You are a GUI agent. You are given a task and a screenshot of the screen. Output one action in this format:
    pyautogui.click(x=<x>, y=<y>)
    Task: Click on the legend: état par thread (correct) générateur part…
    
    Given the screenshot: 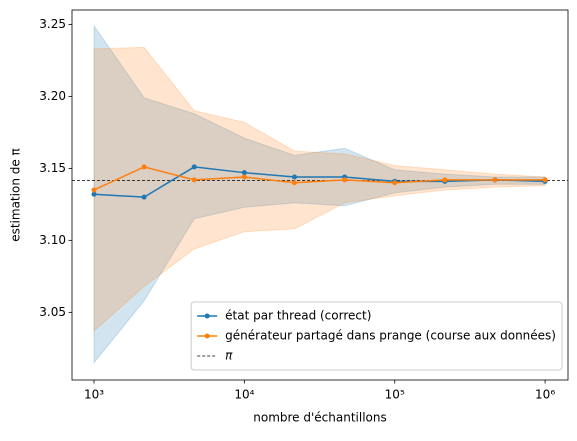 What is the action you would take?
    pyautogui.click(x=376, y=336)
    